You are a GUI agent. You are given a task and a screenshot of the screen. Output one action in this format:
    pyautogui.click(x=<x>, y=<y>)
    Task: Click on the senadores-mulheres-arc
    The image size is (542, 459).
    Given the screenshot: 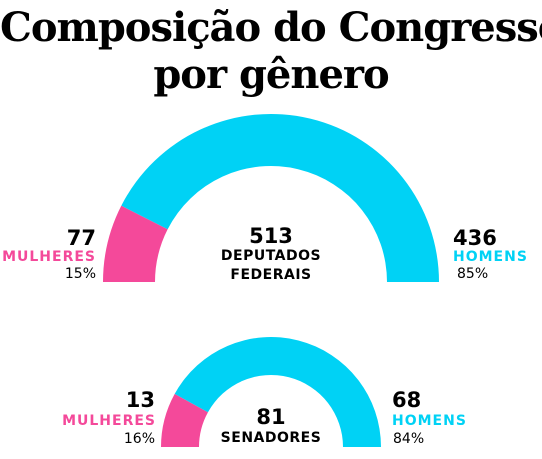 What is the action you would take?
    pyautogui.click(x=184, y=420)
    